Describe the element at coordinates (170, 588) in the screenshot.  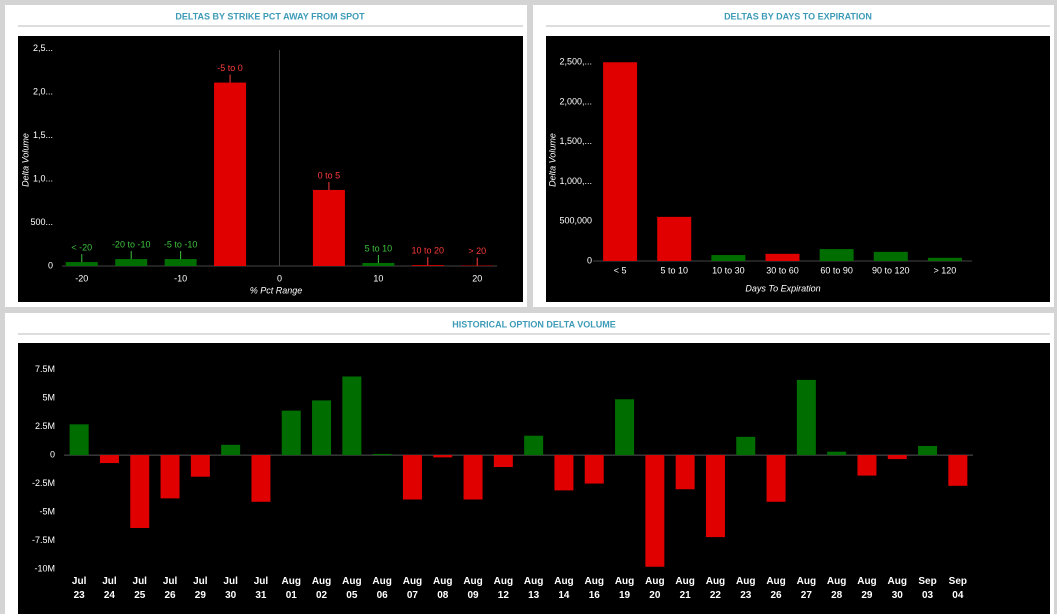
I see `x-tick-label: Jul 26` at that location.